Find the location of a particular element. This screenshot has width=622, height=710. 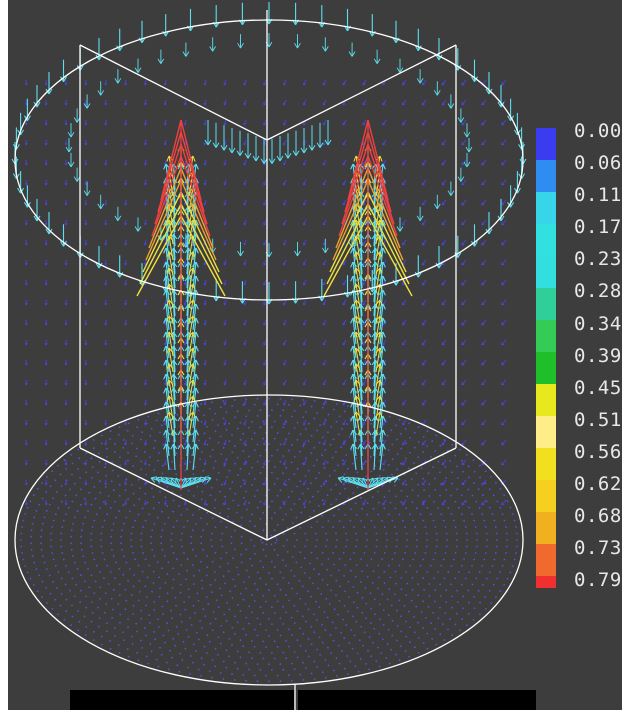

colorbar-tick-4: 0.23 is located at coordinates (598, 259).